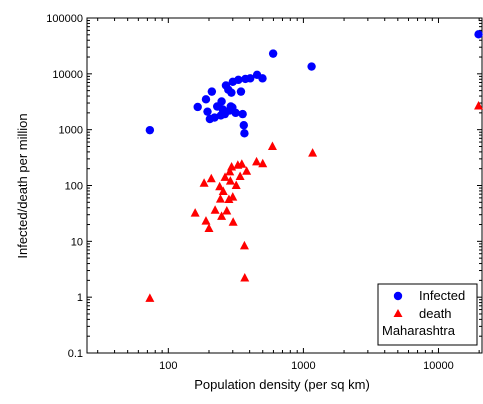 Image resolution: width=483 pixels, height=404 pixels. I want to click on legend: Infected death Maharashtra, so click(427, 314).